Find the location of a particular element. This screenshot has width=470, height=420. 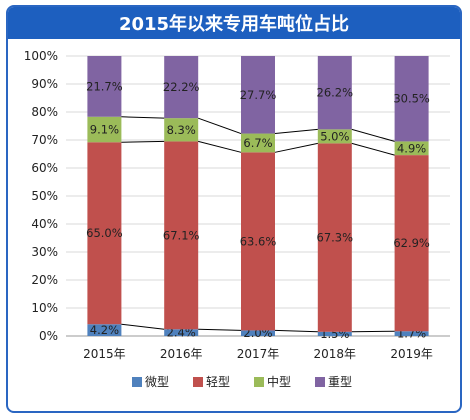

data-label: 4.2% is located at coordinates (104, 330).